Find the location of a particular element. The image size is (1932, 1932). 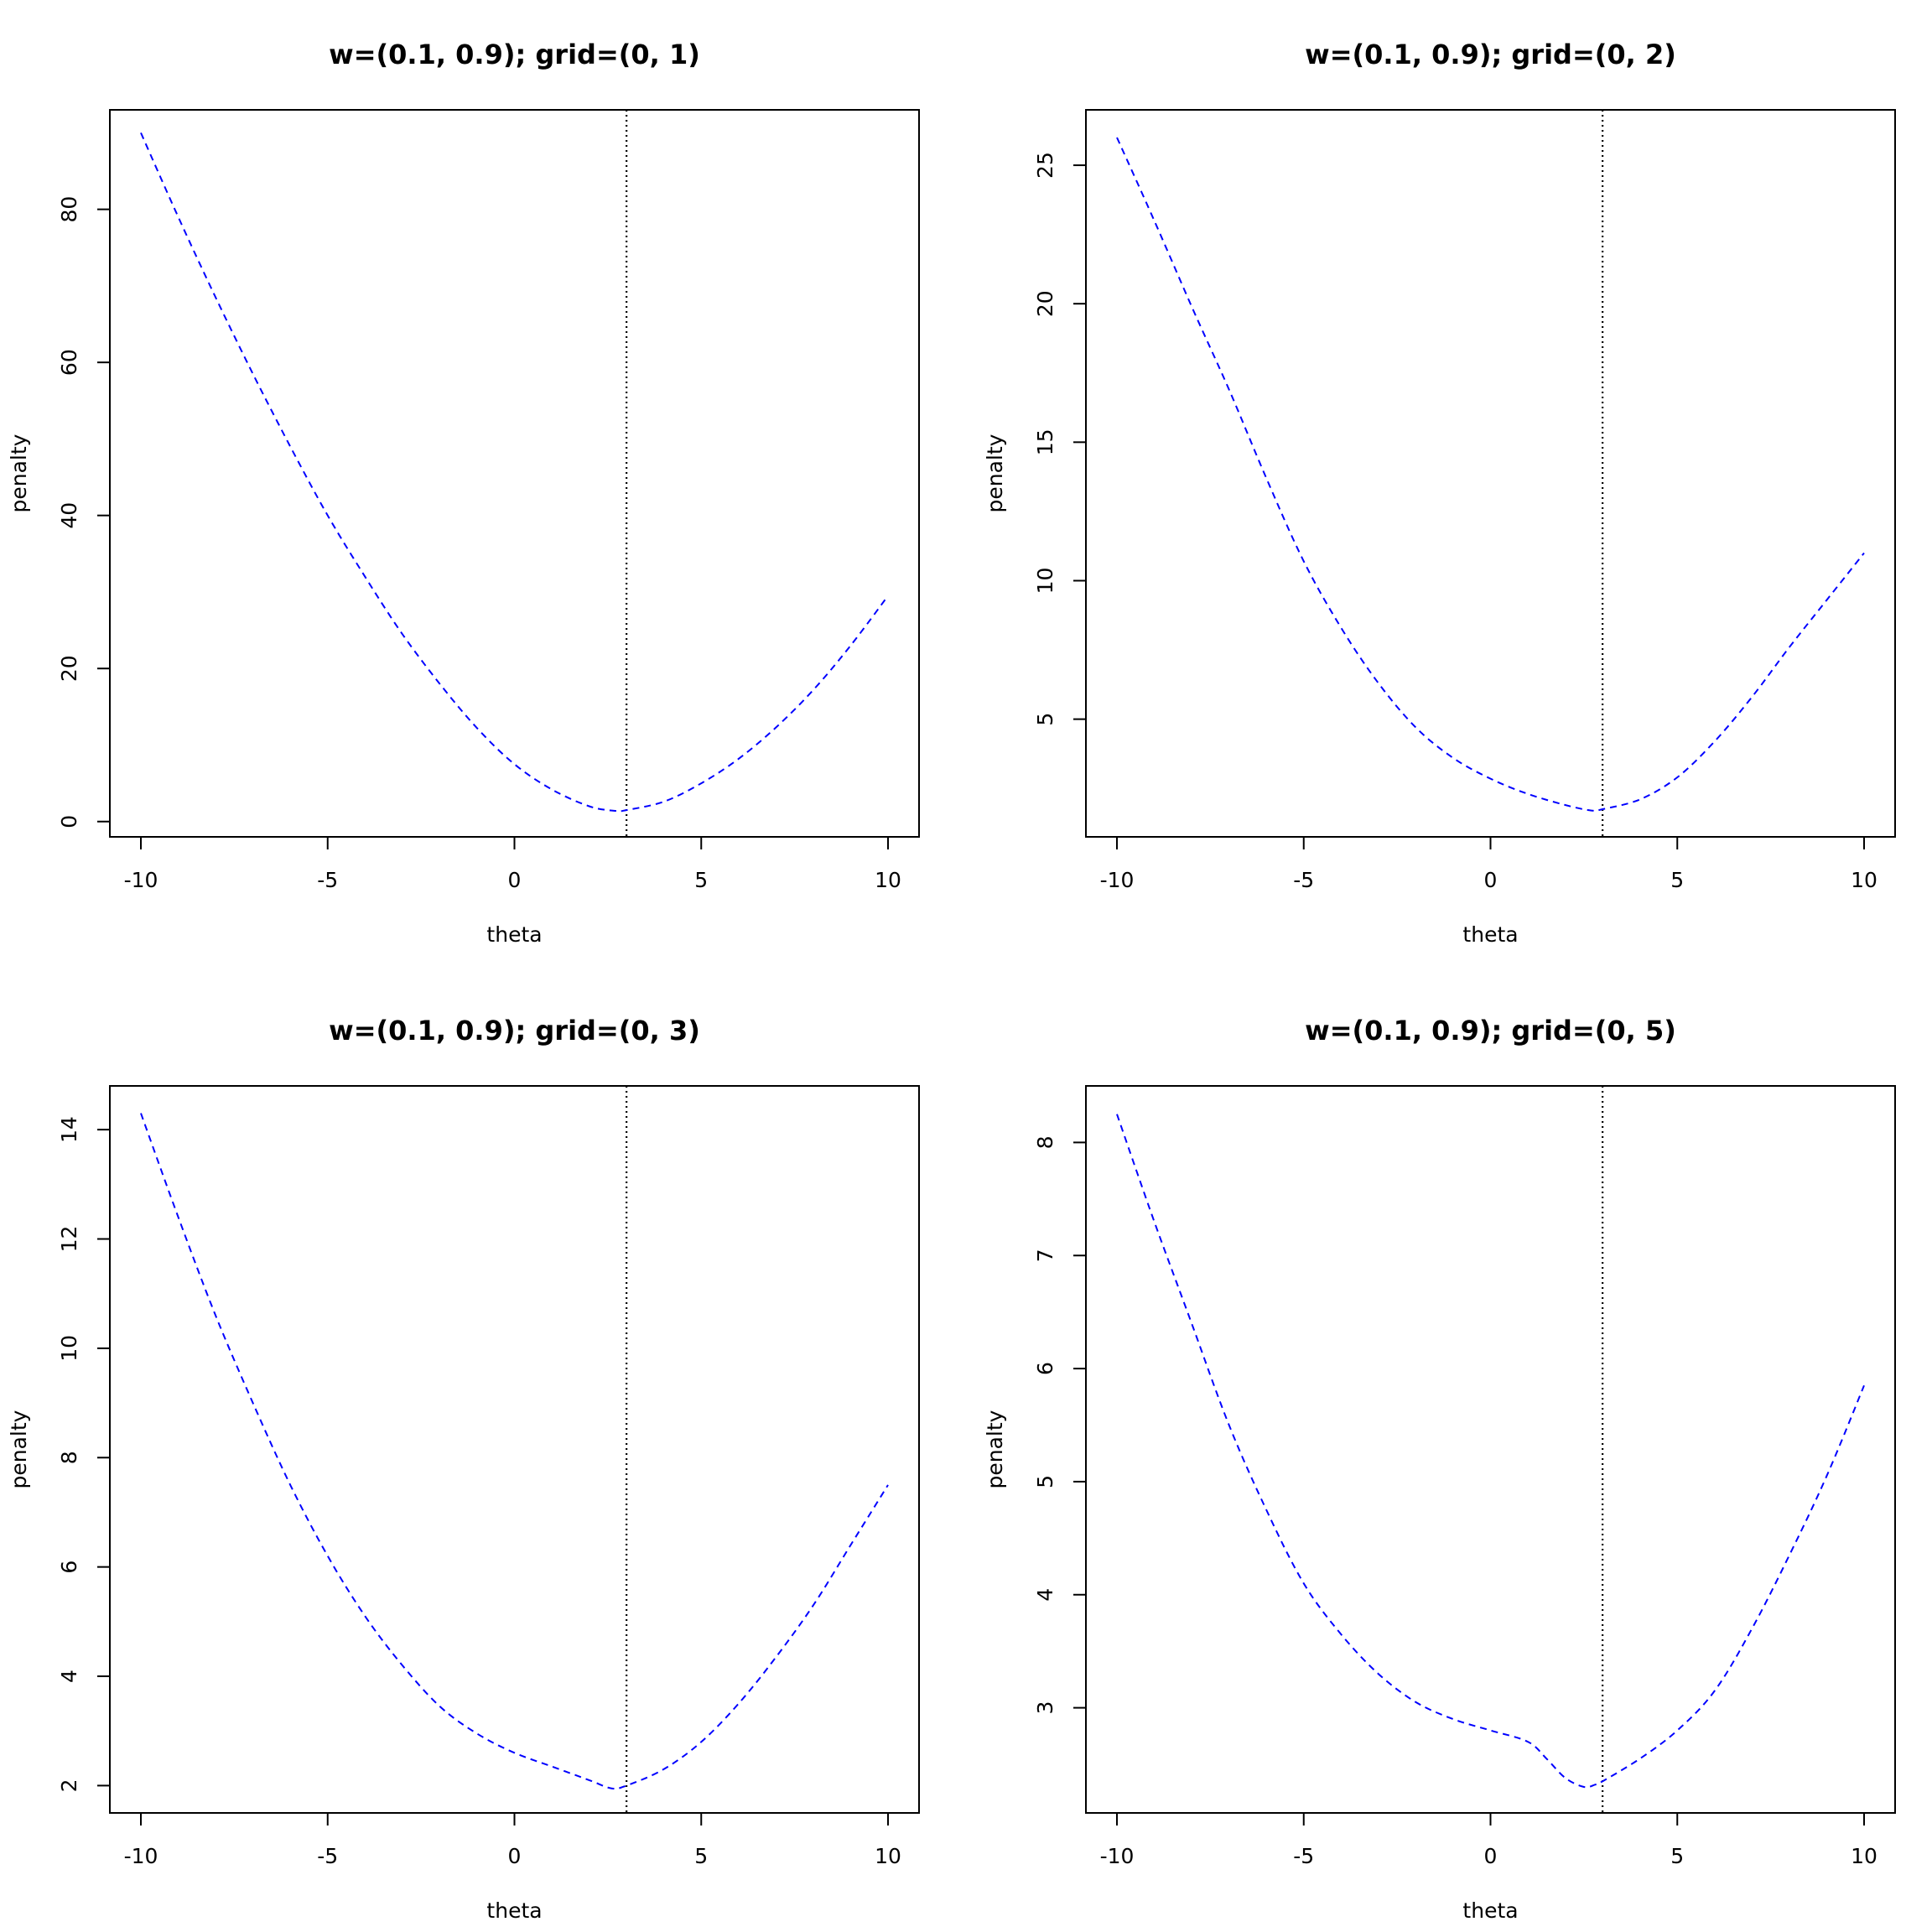

panel-title: w=(0.1, 0.9); grid=(0, 5) is located at coordinates (1490, 1030).